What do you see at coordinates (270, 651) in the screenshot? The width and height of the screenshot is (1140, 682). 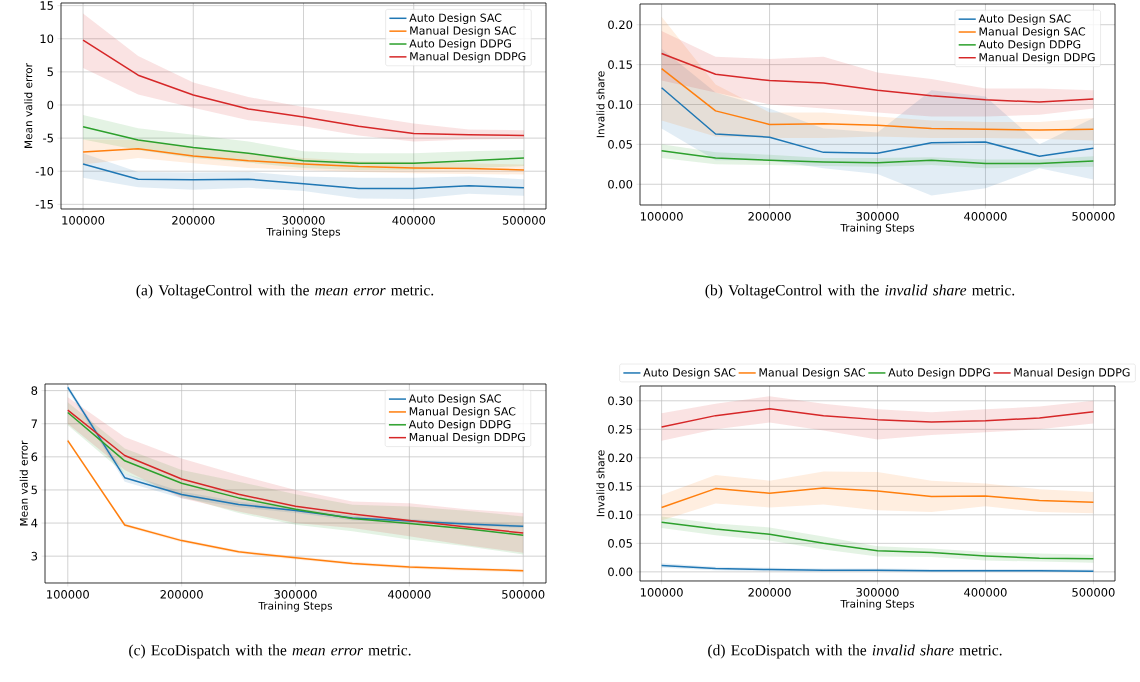 I see `text: (c) EcoDispatch with the mean error metric.` at bounding box center [270, 651].